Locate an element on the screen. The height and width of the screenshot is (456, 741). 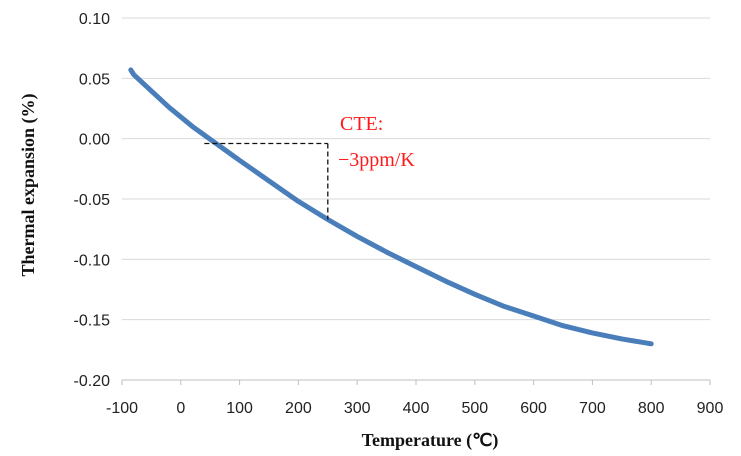
x-tick-label: -100 is located at coordinates (122, 408).